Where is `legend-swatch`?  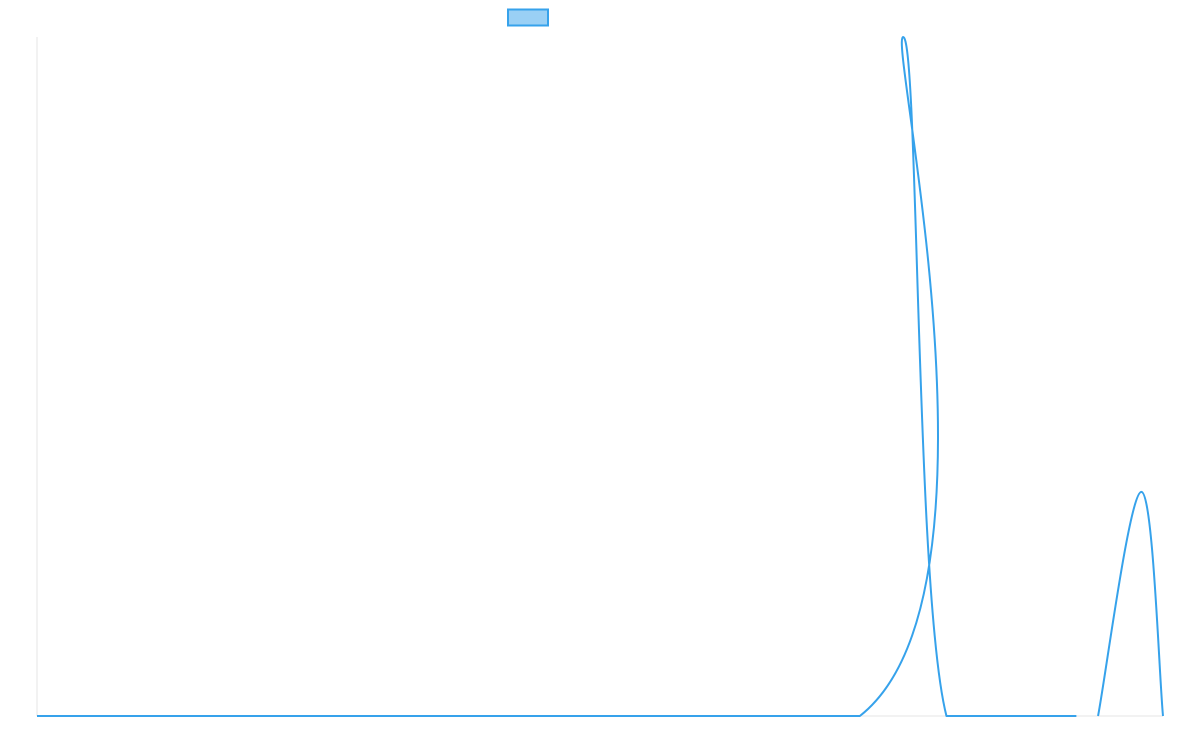
legend-swatch is located at coordinates (528, 17).